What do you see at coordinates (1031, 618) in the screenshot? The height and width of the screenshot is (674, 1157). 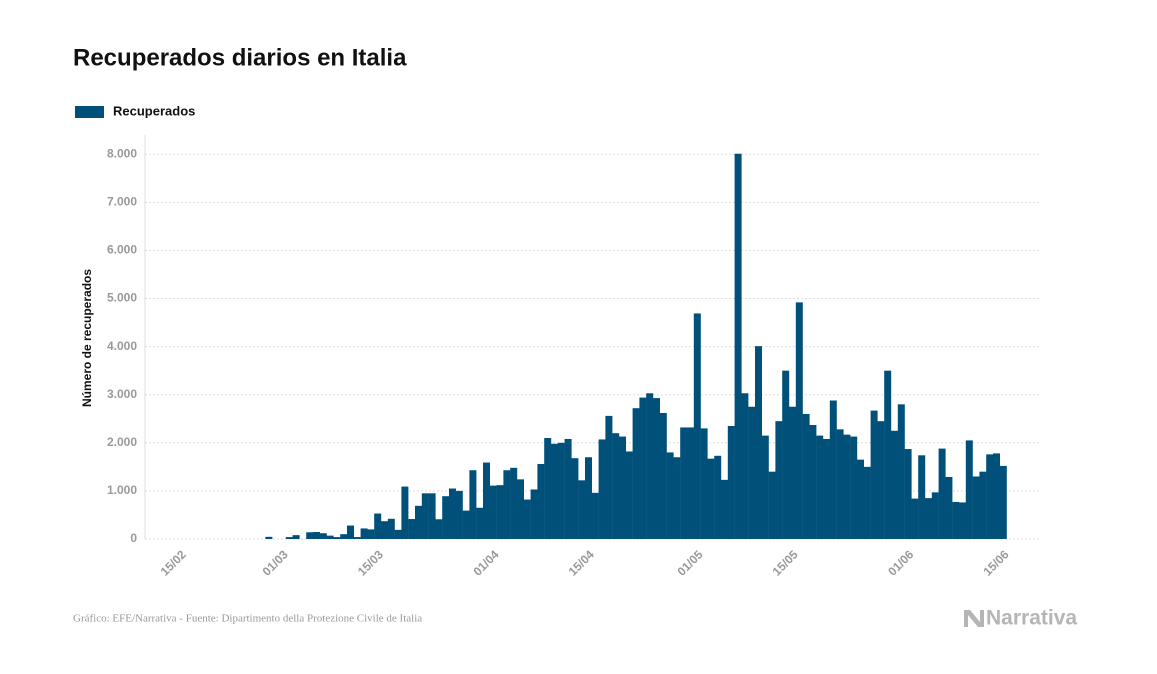 I see `brand: Narrativa` at bounding box center [1031, 618].